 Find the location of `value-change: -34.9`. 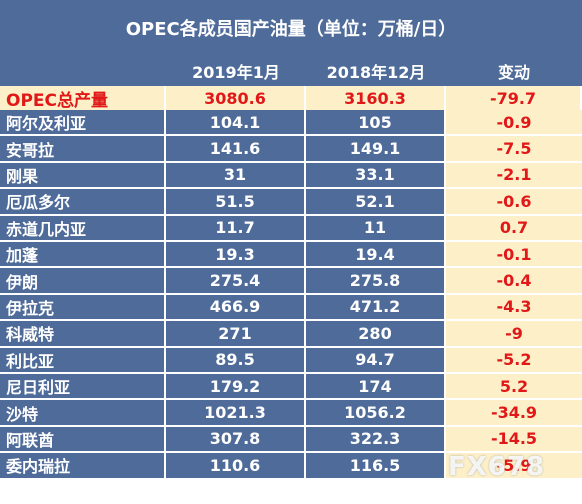

value-change: -34.9 is located at coordinates (514, 413).